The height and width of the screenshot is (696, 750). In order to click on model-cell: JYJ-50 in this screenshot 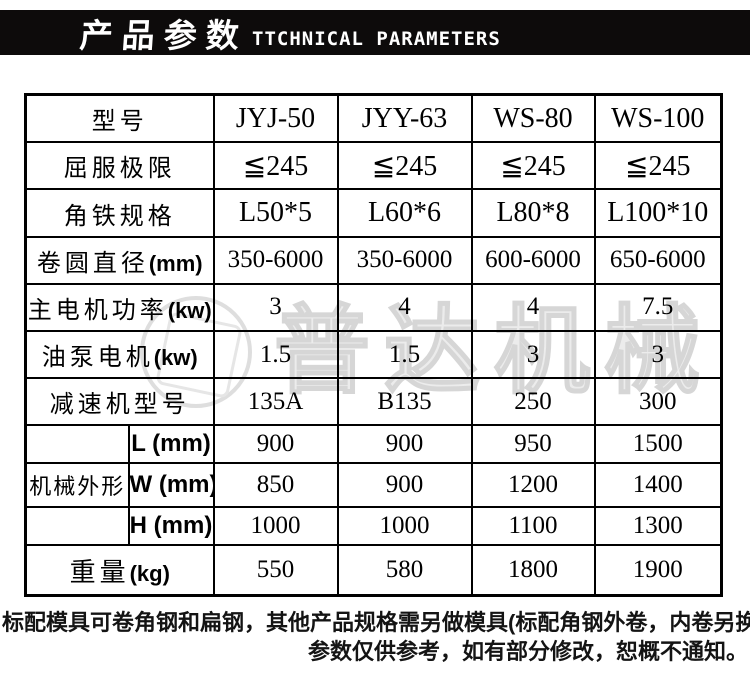, I will do `click(275, 118)`.